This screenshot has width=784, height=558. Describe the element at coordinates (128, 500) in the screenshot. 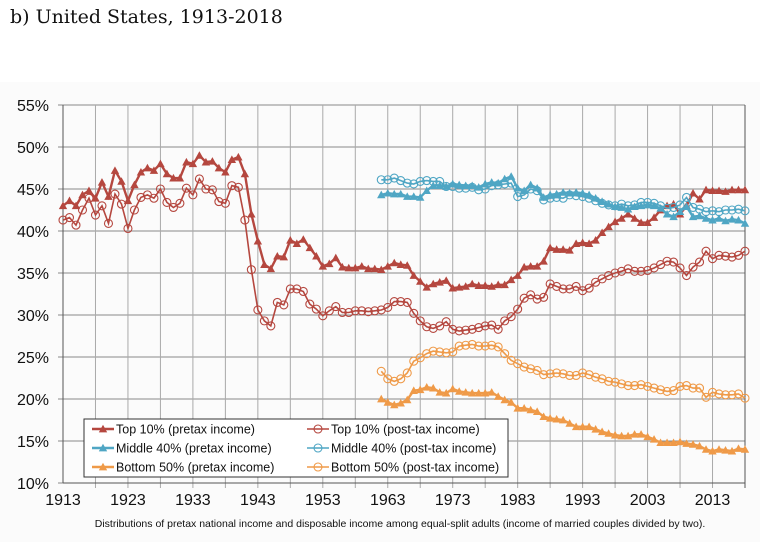

I see `x-tick-label: 1923` at that location.